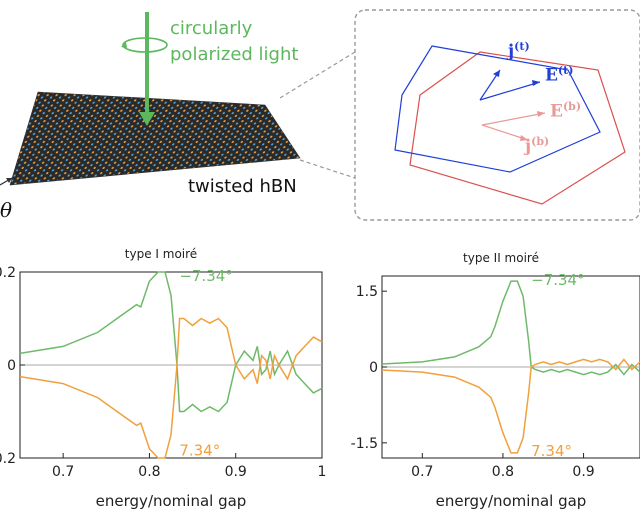 The image size is (640, 520). I want to click on j-bottom-arrow, so click(505, 132).